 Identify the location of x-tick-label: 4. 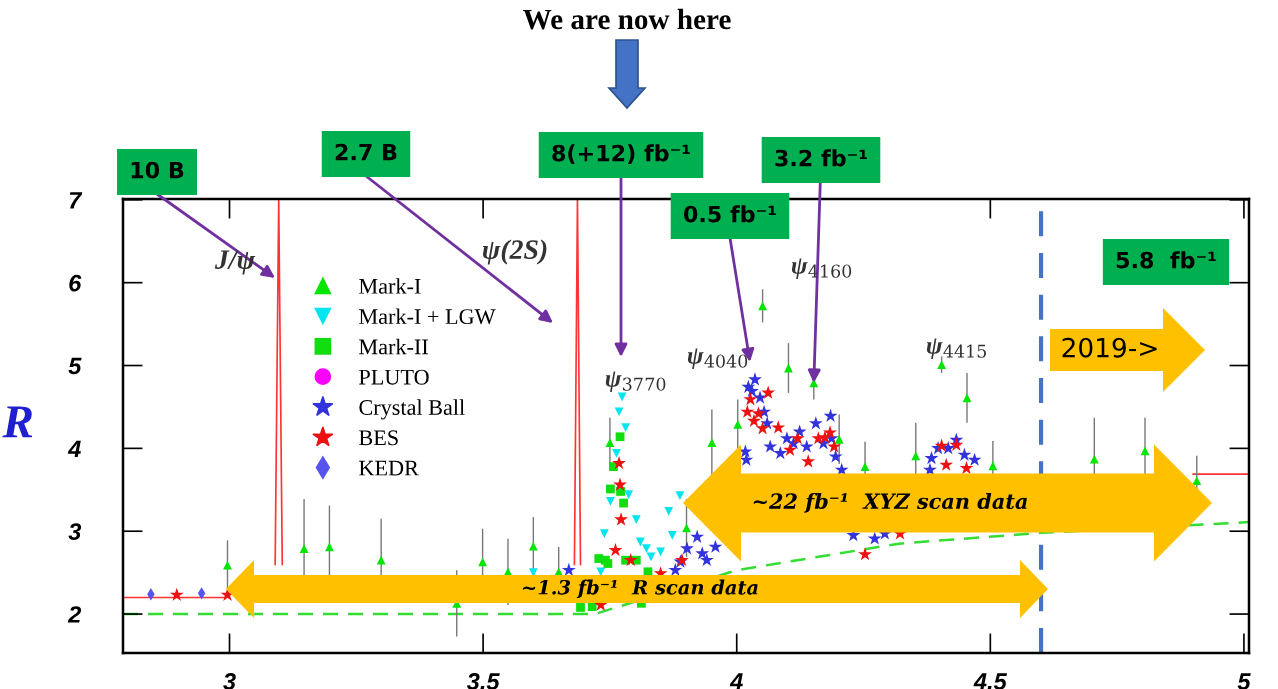
(736, 681).